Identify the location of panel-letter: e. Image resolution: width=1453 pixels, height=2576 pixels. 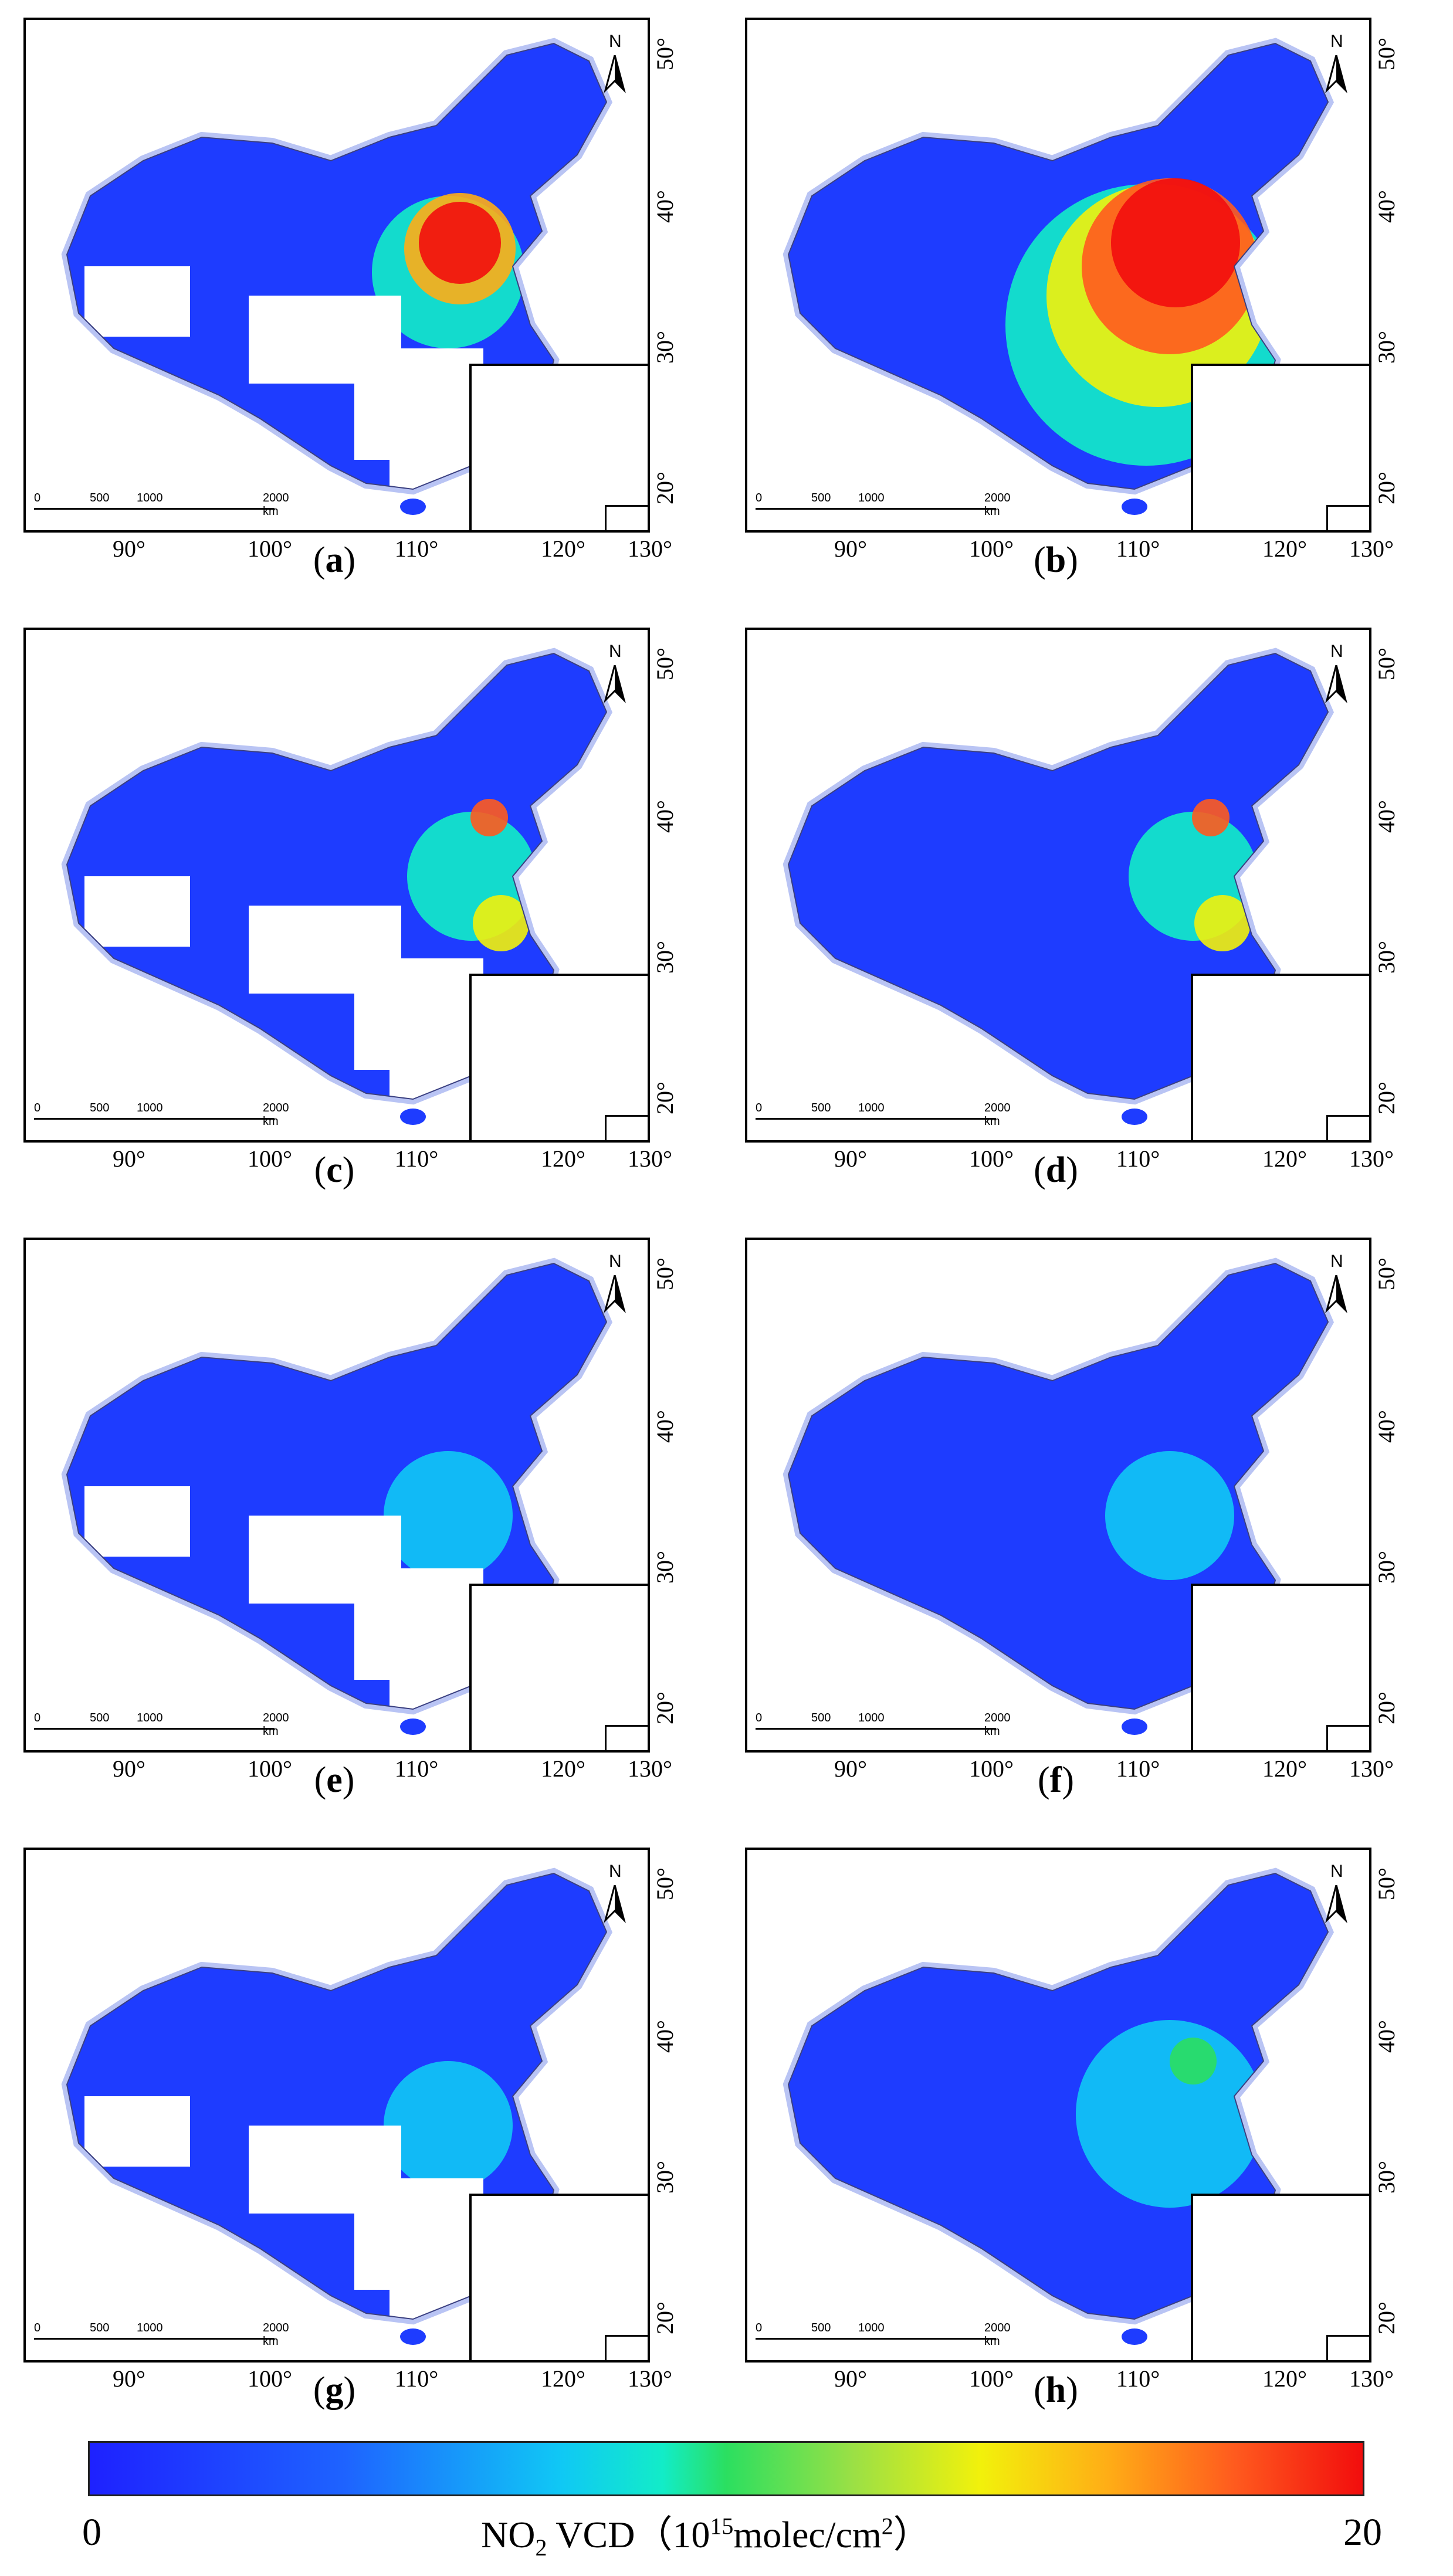
(334, 1780).